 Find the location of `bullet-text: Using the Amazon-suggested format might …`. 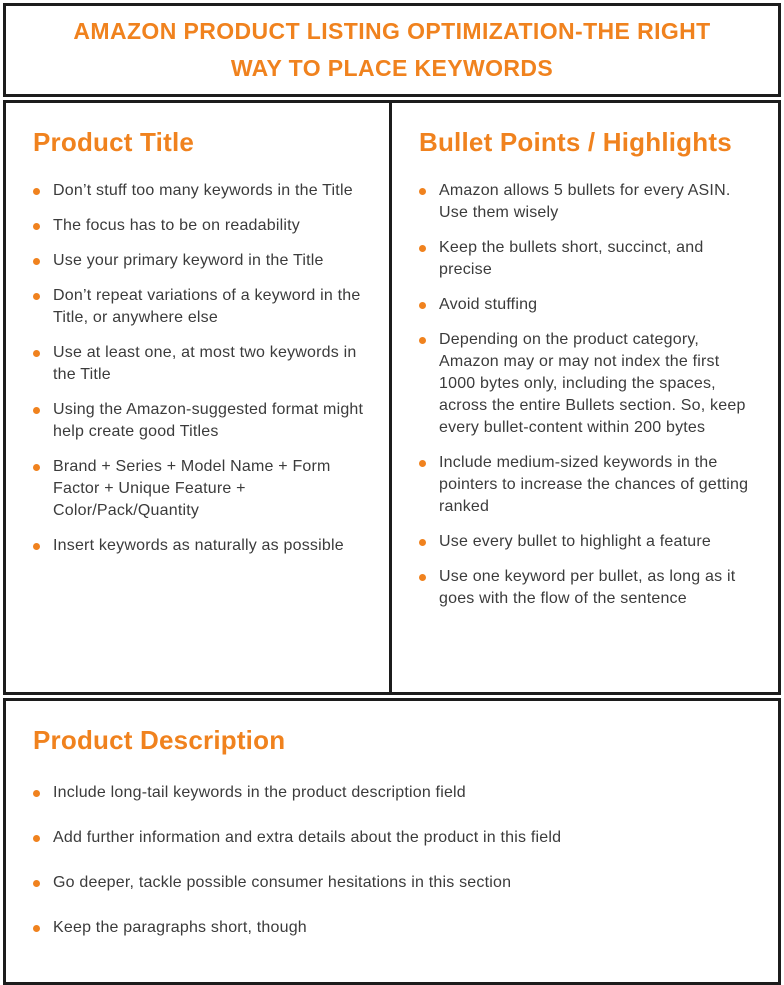

bullet-text: Using the Amazon-suggested format might … is located at coordinates (208, 420).